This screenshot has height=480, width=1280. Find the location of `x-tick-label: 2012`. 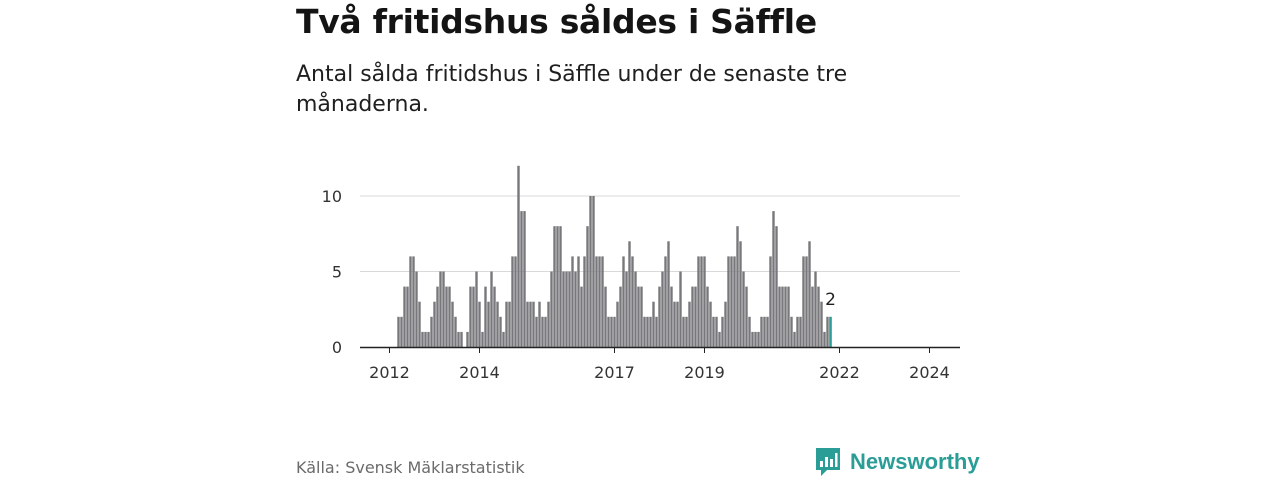

x-tick-label: 2012 is located at coordinates (389, 372).